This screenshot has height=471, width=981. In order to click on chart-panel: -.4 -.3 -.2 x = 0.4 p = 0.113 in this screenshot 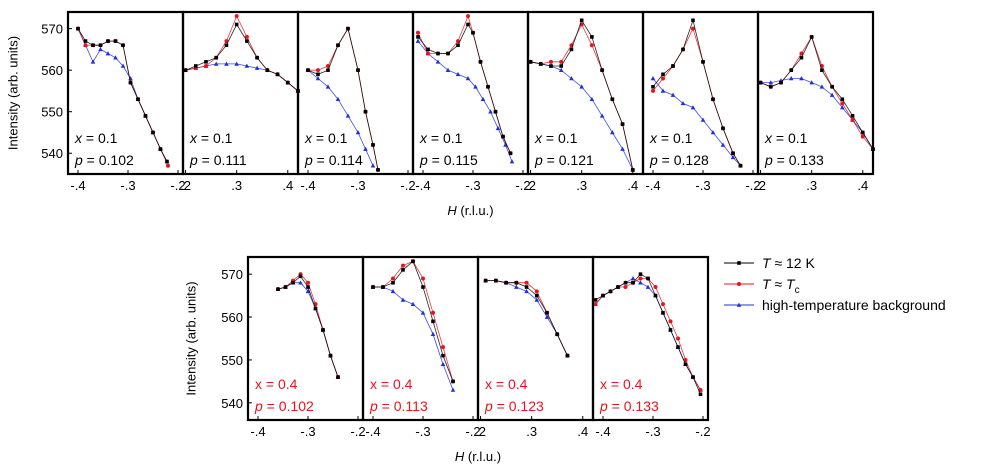, I will do `click(421, 347)`.